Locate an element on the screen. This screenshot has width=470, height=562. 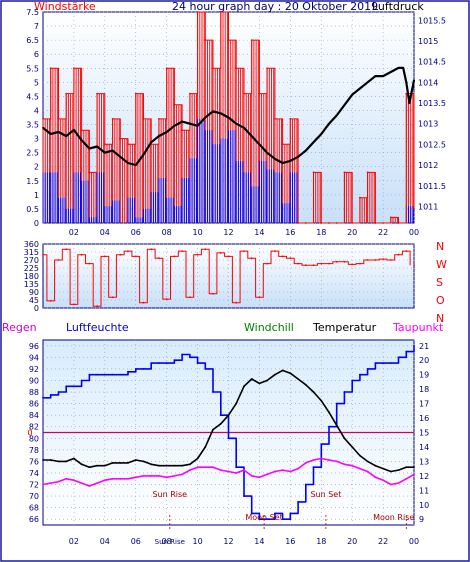
right-tick-luftdruck: 1015.5 is located at coordinates (432, 20).